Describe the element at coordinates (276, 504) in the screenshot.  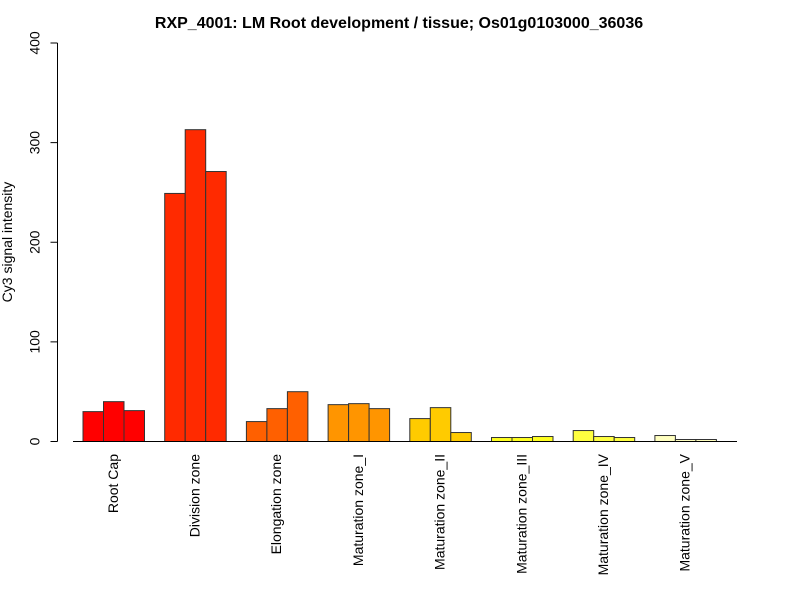
I see `category-label: Elongation zone` at that location.